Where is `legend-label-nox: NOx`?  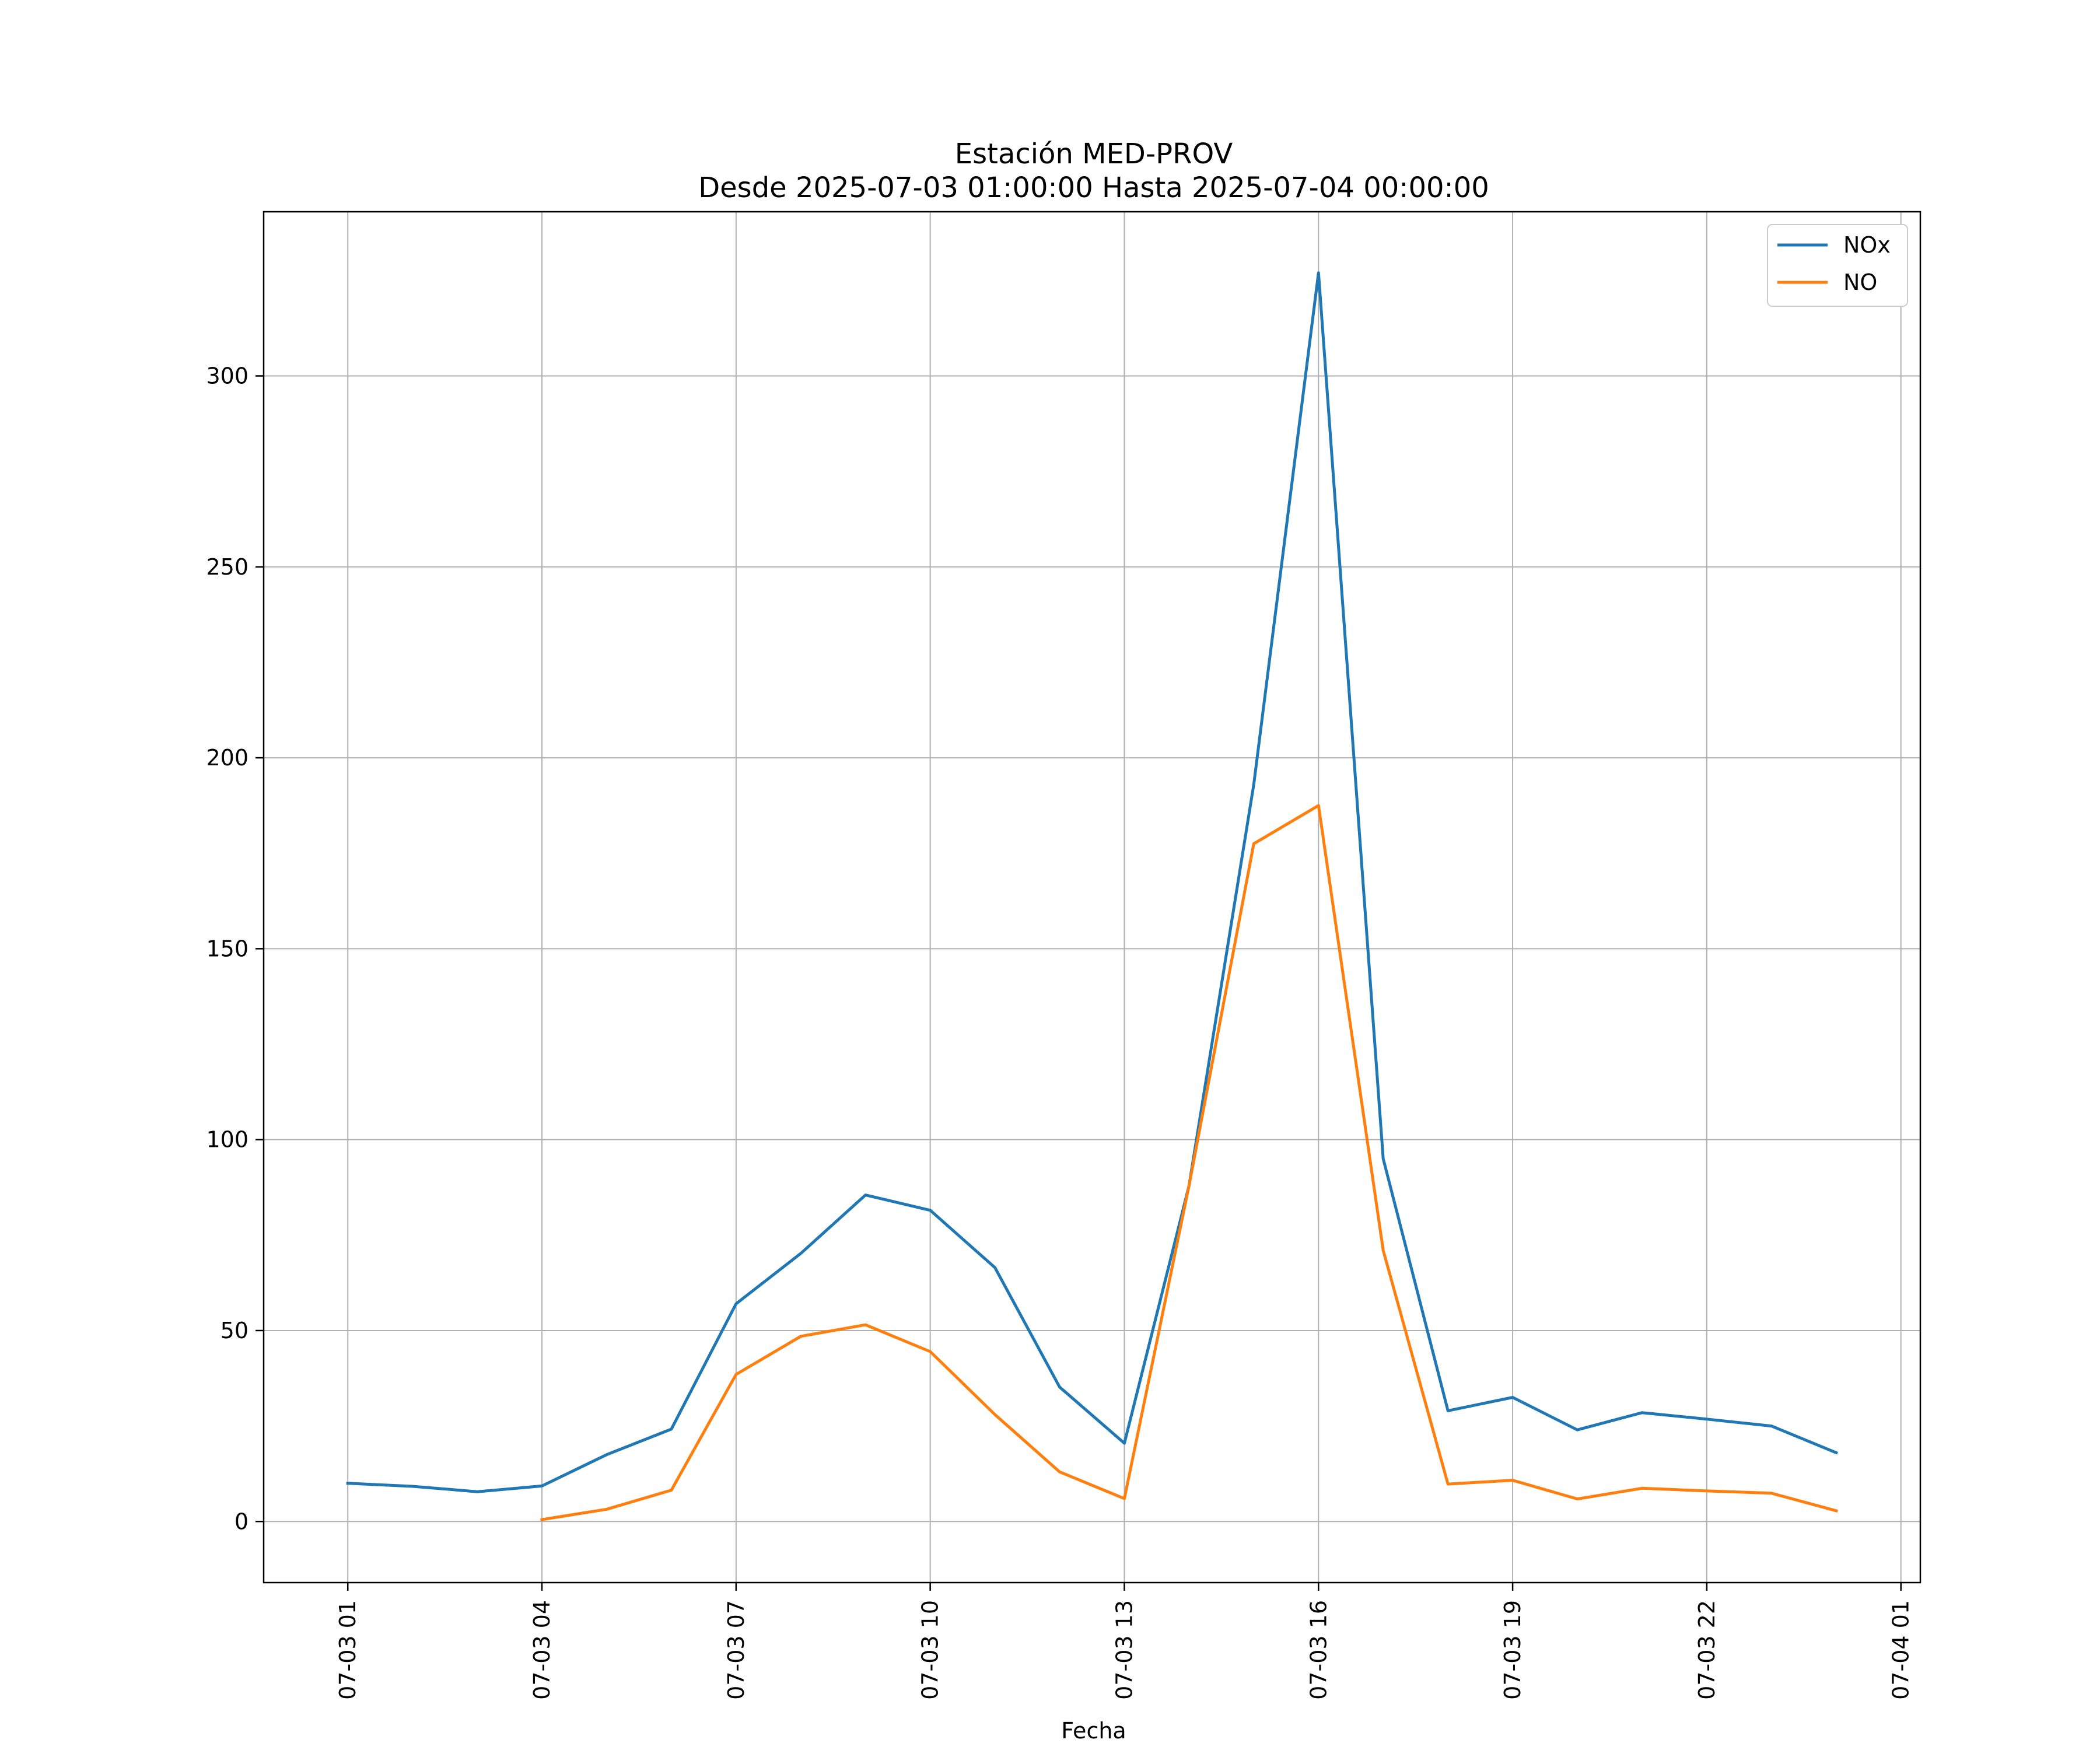
legend-label-nox: NOx is located at coordinates (1867, 245).